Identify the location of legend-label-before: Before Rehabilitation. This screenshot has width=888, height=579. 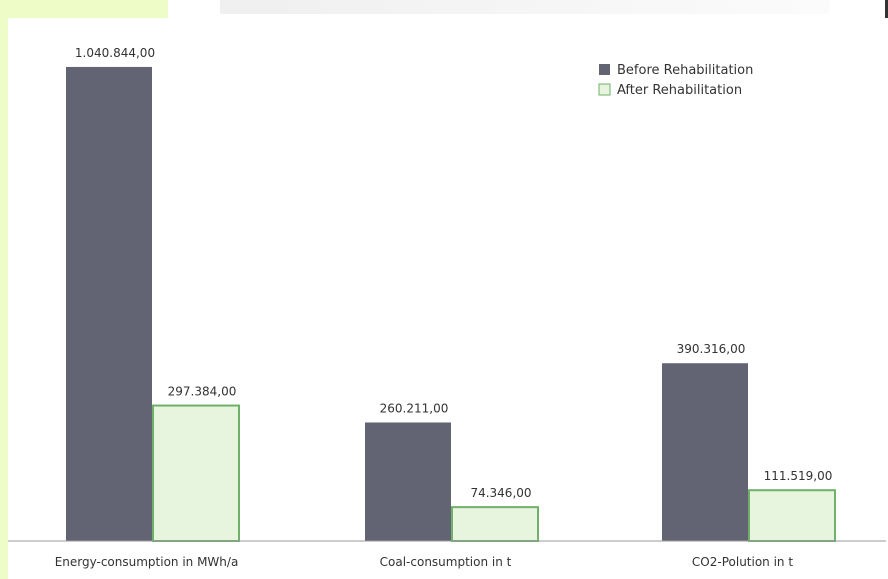
(685, 70).